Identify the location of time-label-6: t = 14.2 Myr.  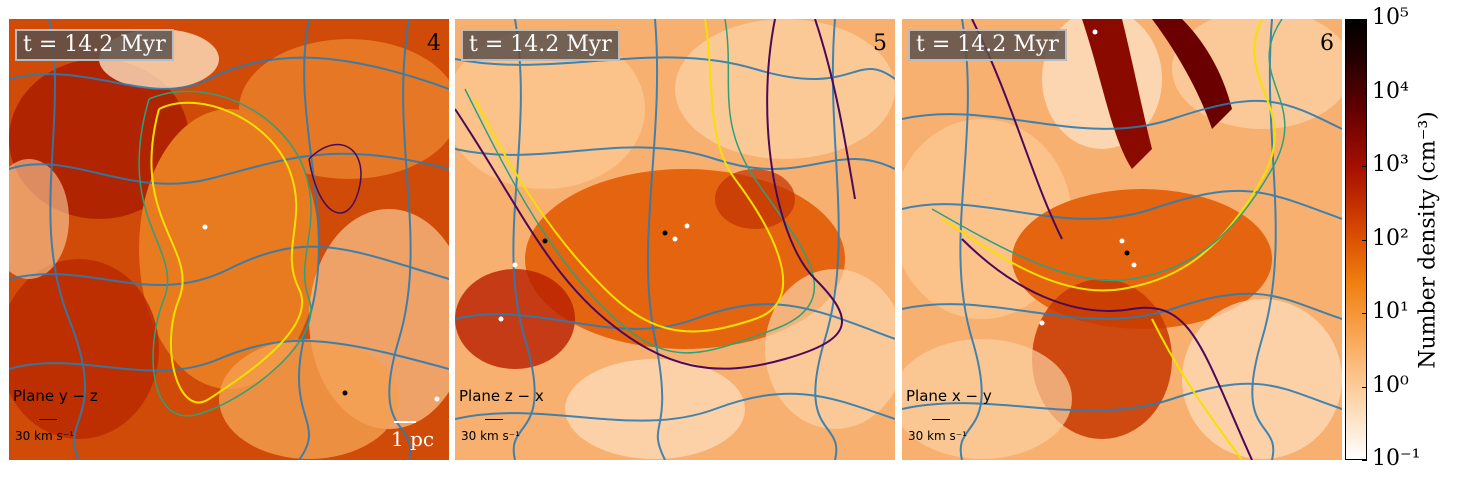
(987, 45).